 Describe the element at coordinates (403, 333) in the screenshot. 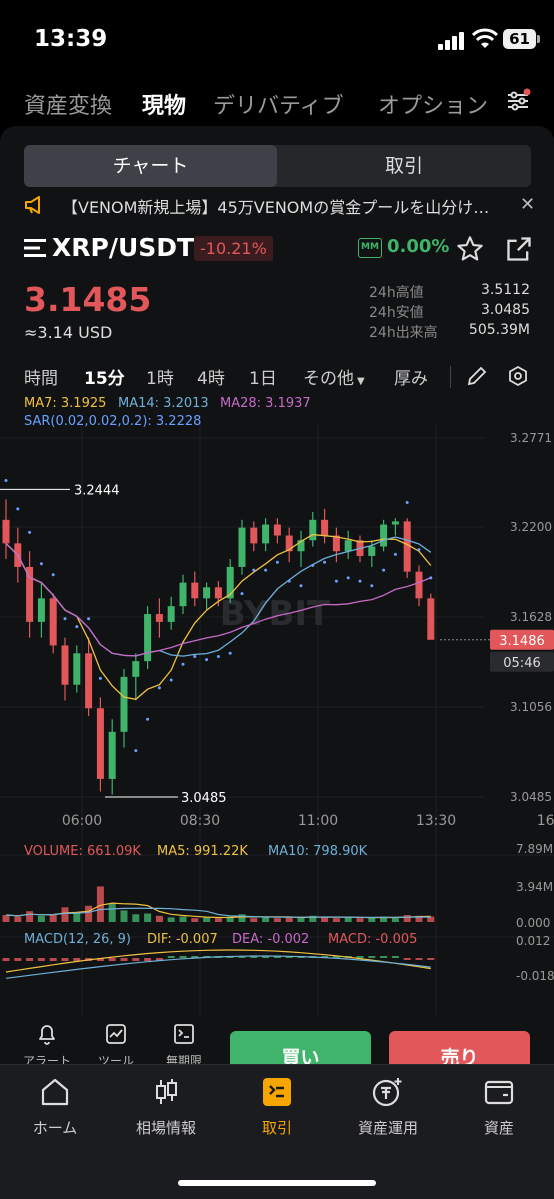

I see `volume-label: 24h出来高` at that location.